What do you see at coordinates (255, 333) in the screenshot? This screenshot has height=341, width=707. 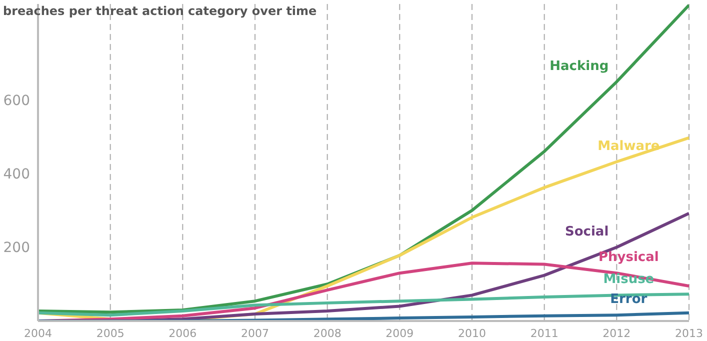 I see `x-tick-label: 2007` at bounding box center [255, 333].